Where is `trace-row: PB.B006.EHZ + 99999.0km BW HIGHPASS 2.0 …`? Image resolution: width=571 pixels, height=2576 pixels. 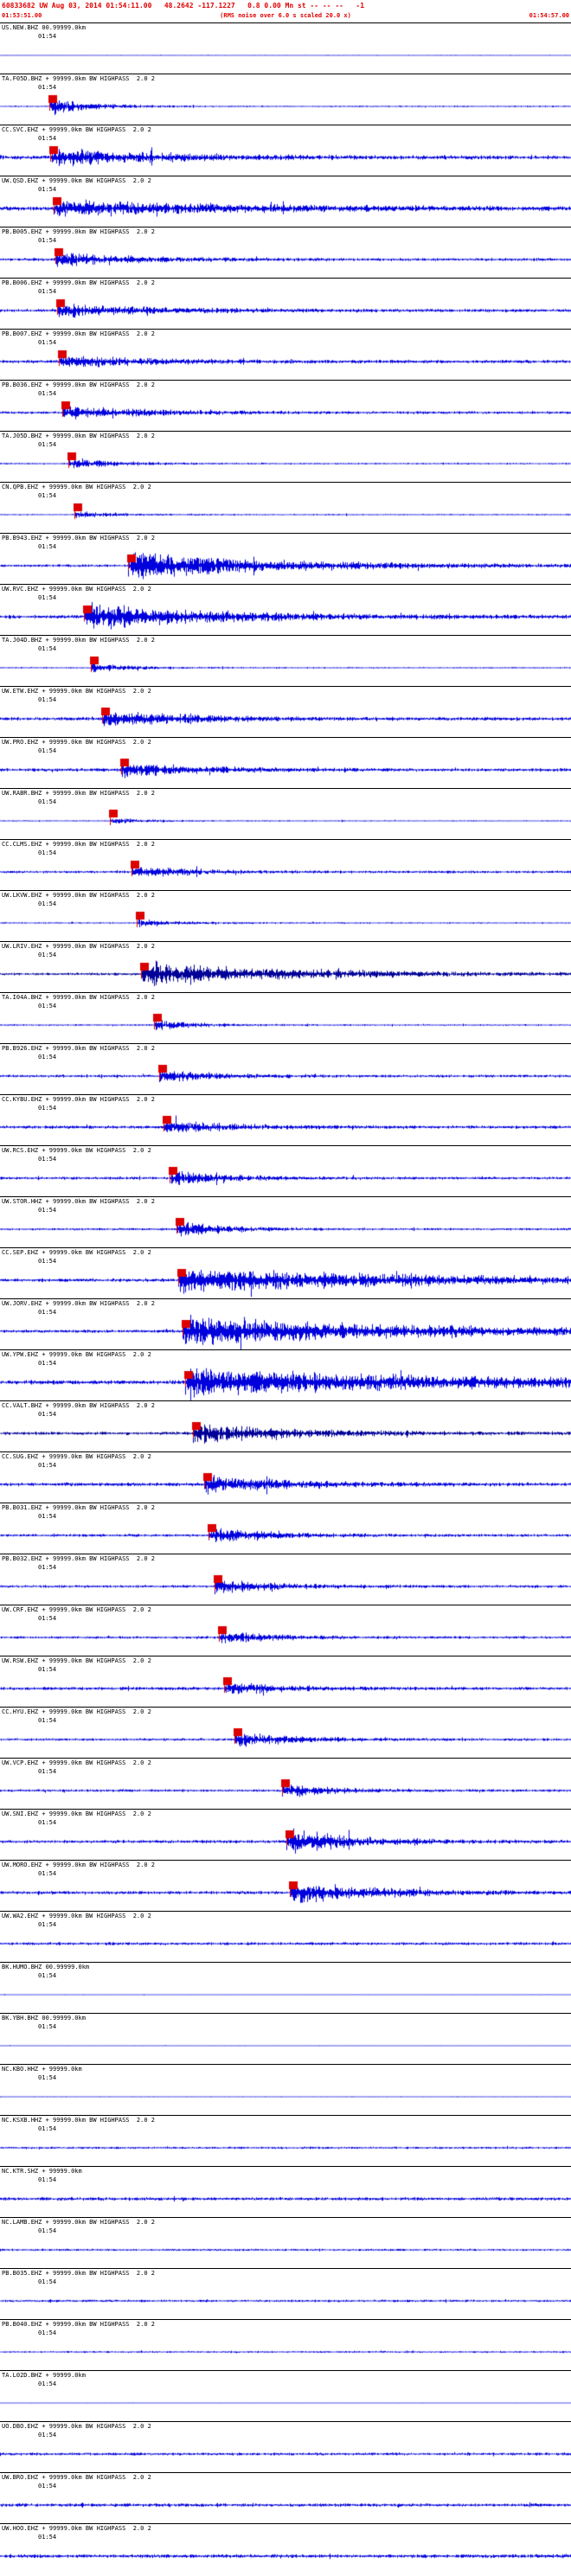 trace-row: PB.B006.EHZ + 99999.0km BW HIGHPASS 2.0 … is located at coordinates (285, 303).